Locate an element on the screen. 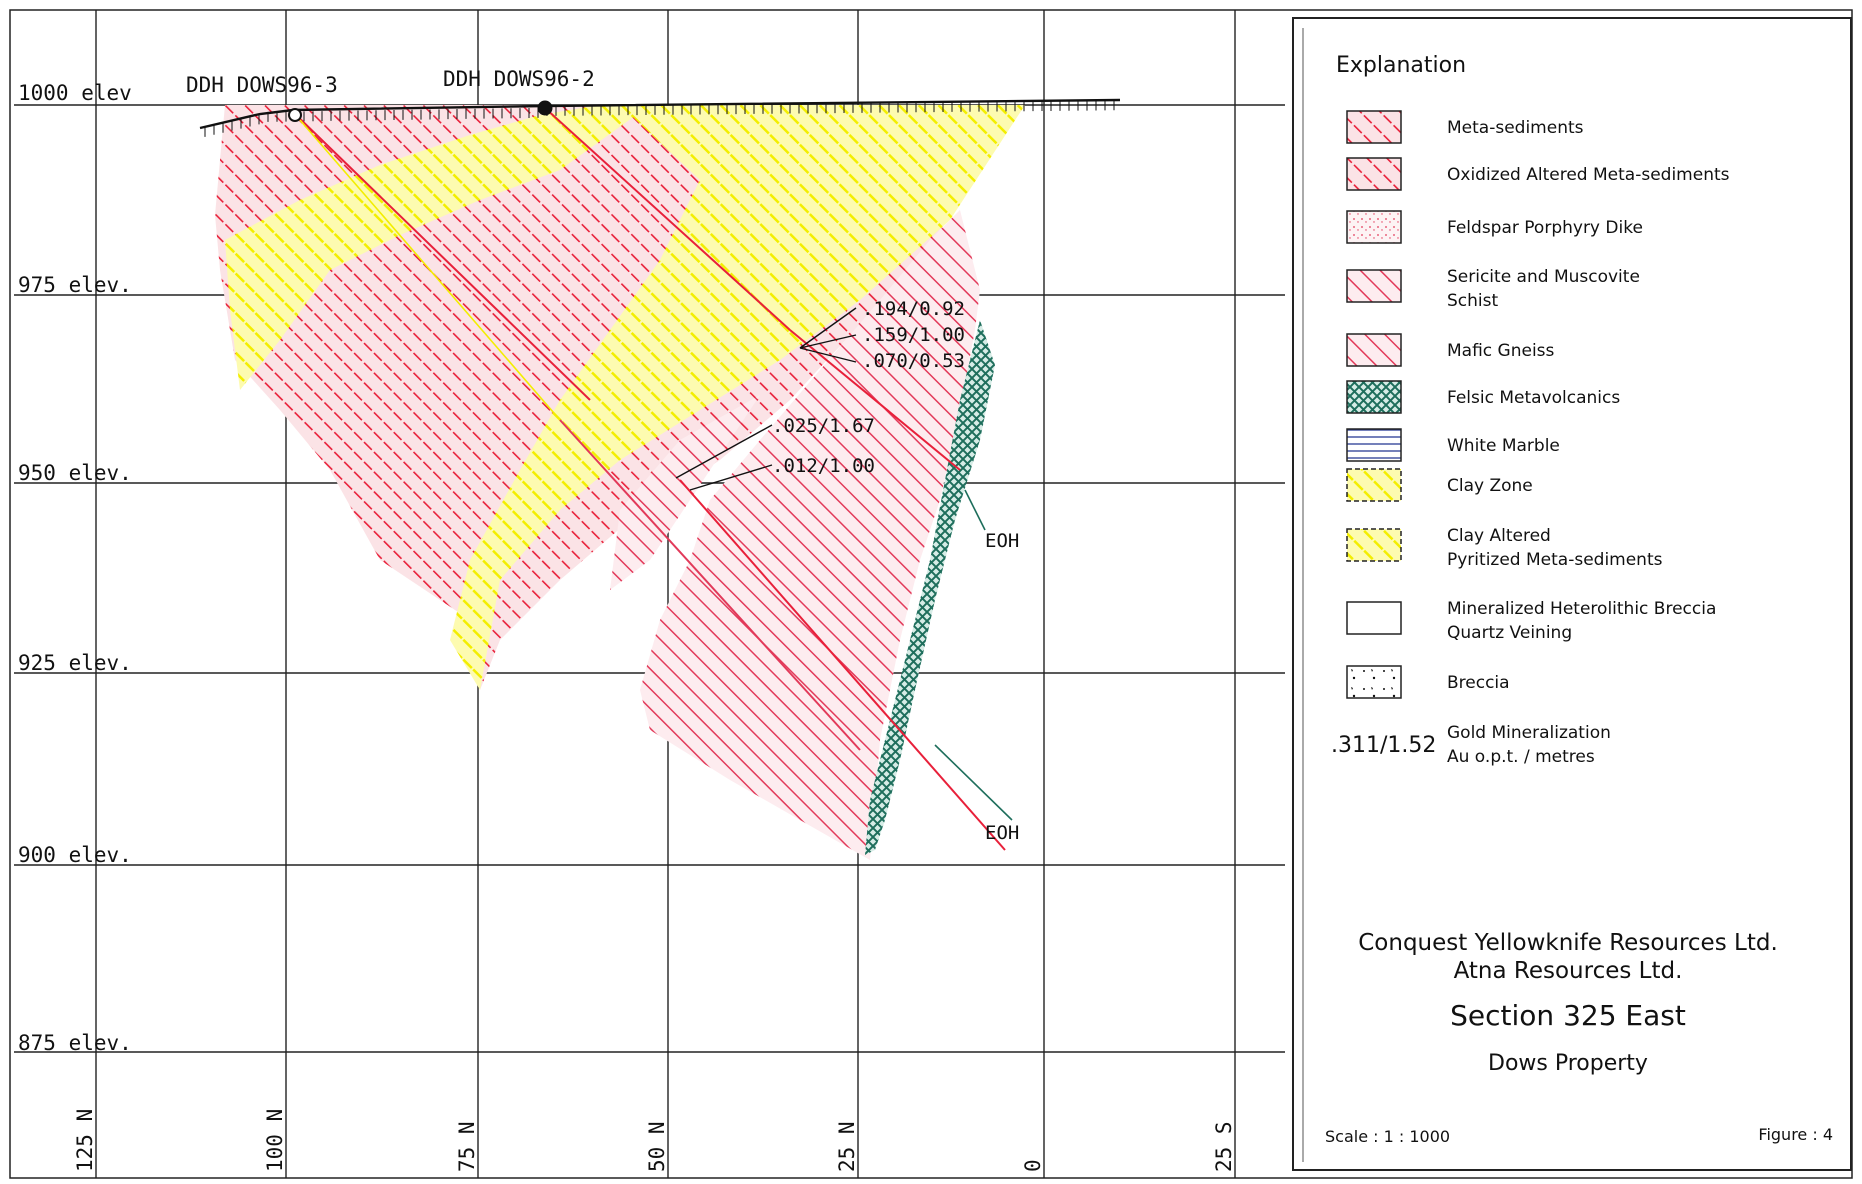 The image size is (1862, 1184). drillhole-label-dows96-2: DDH DOWS96-2 is located at coordinates (519, 79).